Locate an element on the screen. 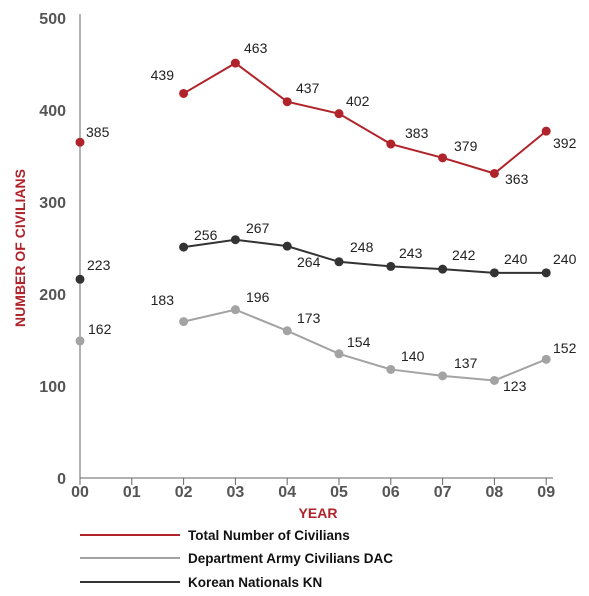 This screenshot has height=596, width=589. x-tick-label: 05 is located at coordinates (339, 492).